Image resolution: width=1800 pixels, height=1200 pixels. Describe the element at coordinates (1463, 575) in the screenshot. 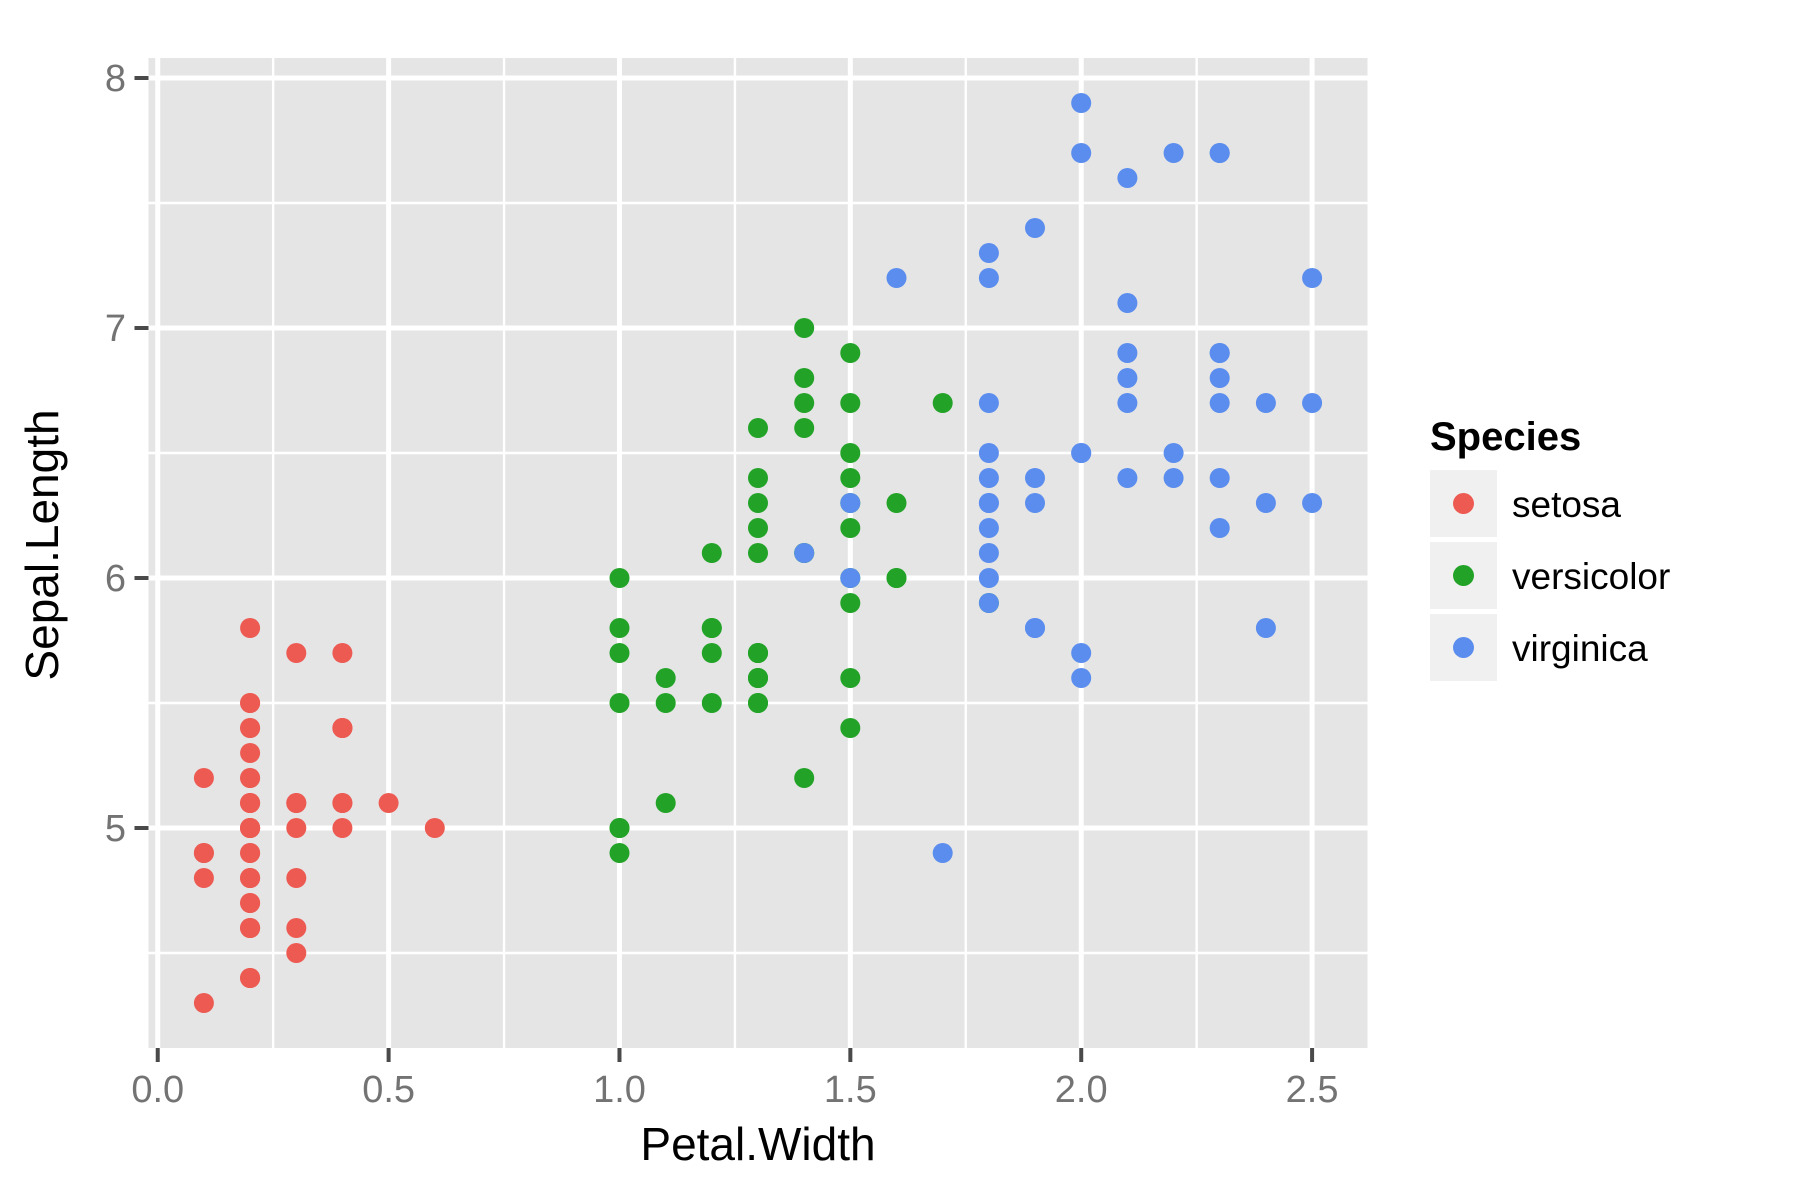

I see `legend-swatch-versicolor-icon` at that location.